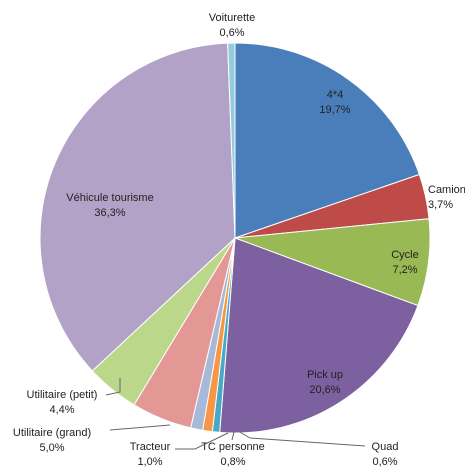  I want to click on slice-label: Tracteur, so click(150, 447).